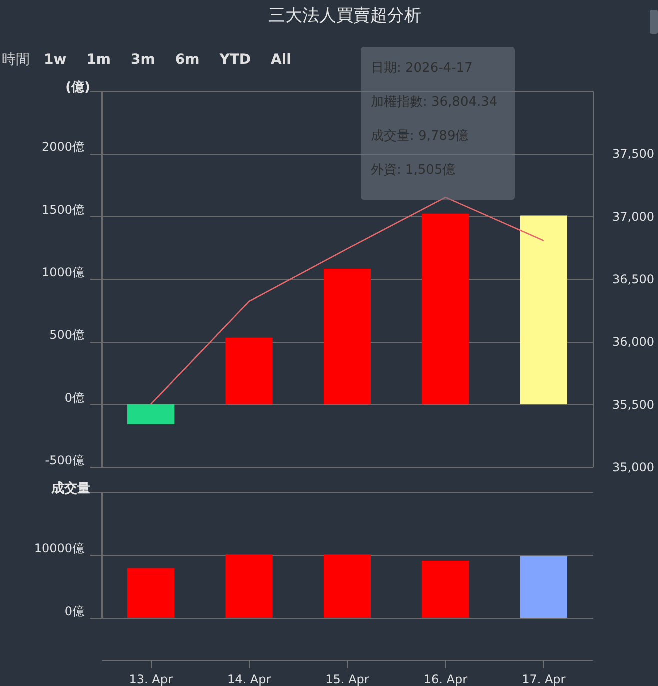 This screenshot has width=658, height=686. Describe the element at coordinates (63, 273) in the screenshot. I see `y-tick-label: 1000億` at that location.